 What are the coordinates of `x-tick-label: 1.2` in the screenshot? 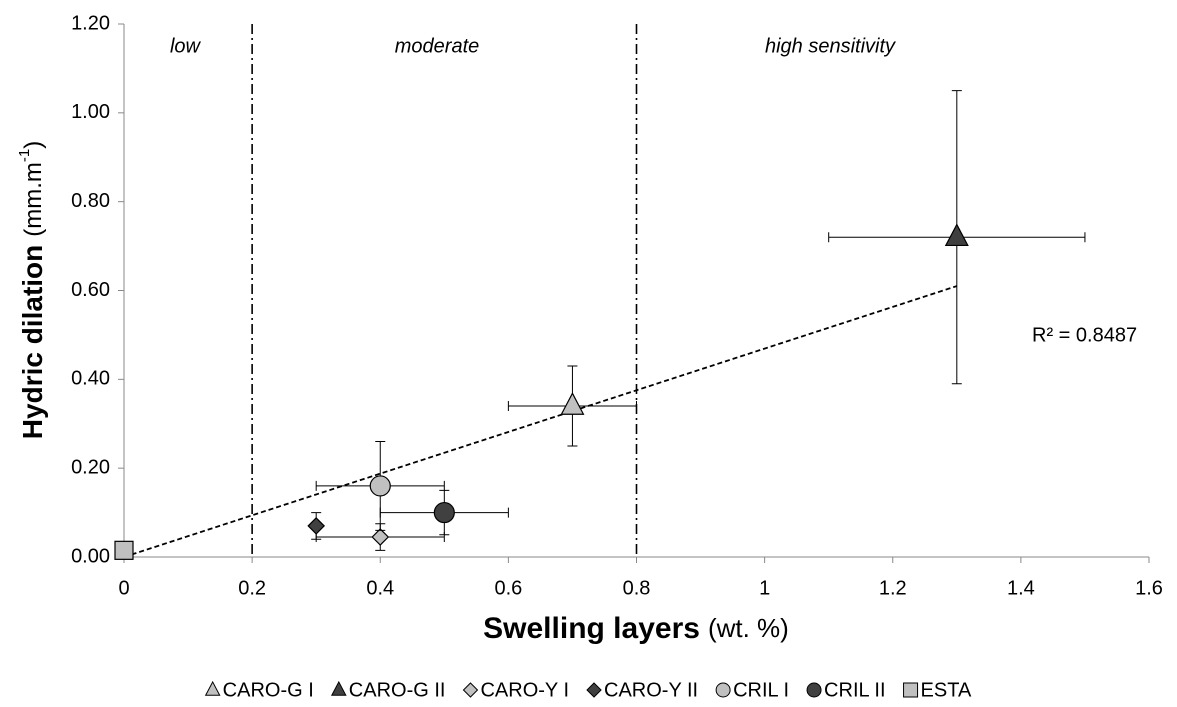 It's located at (893, 588).